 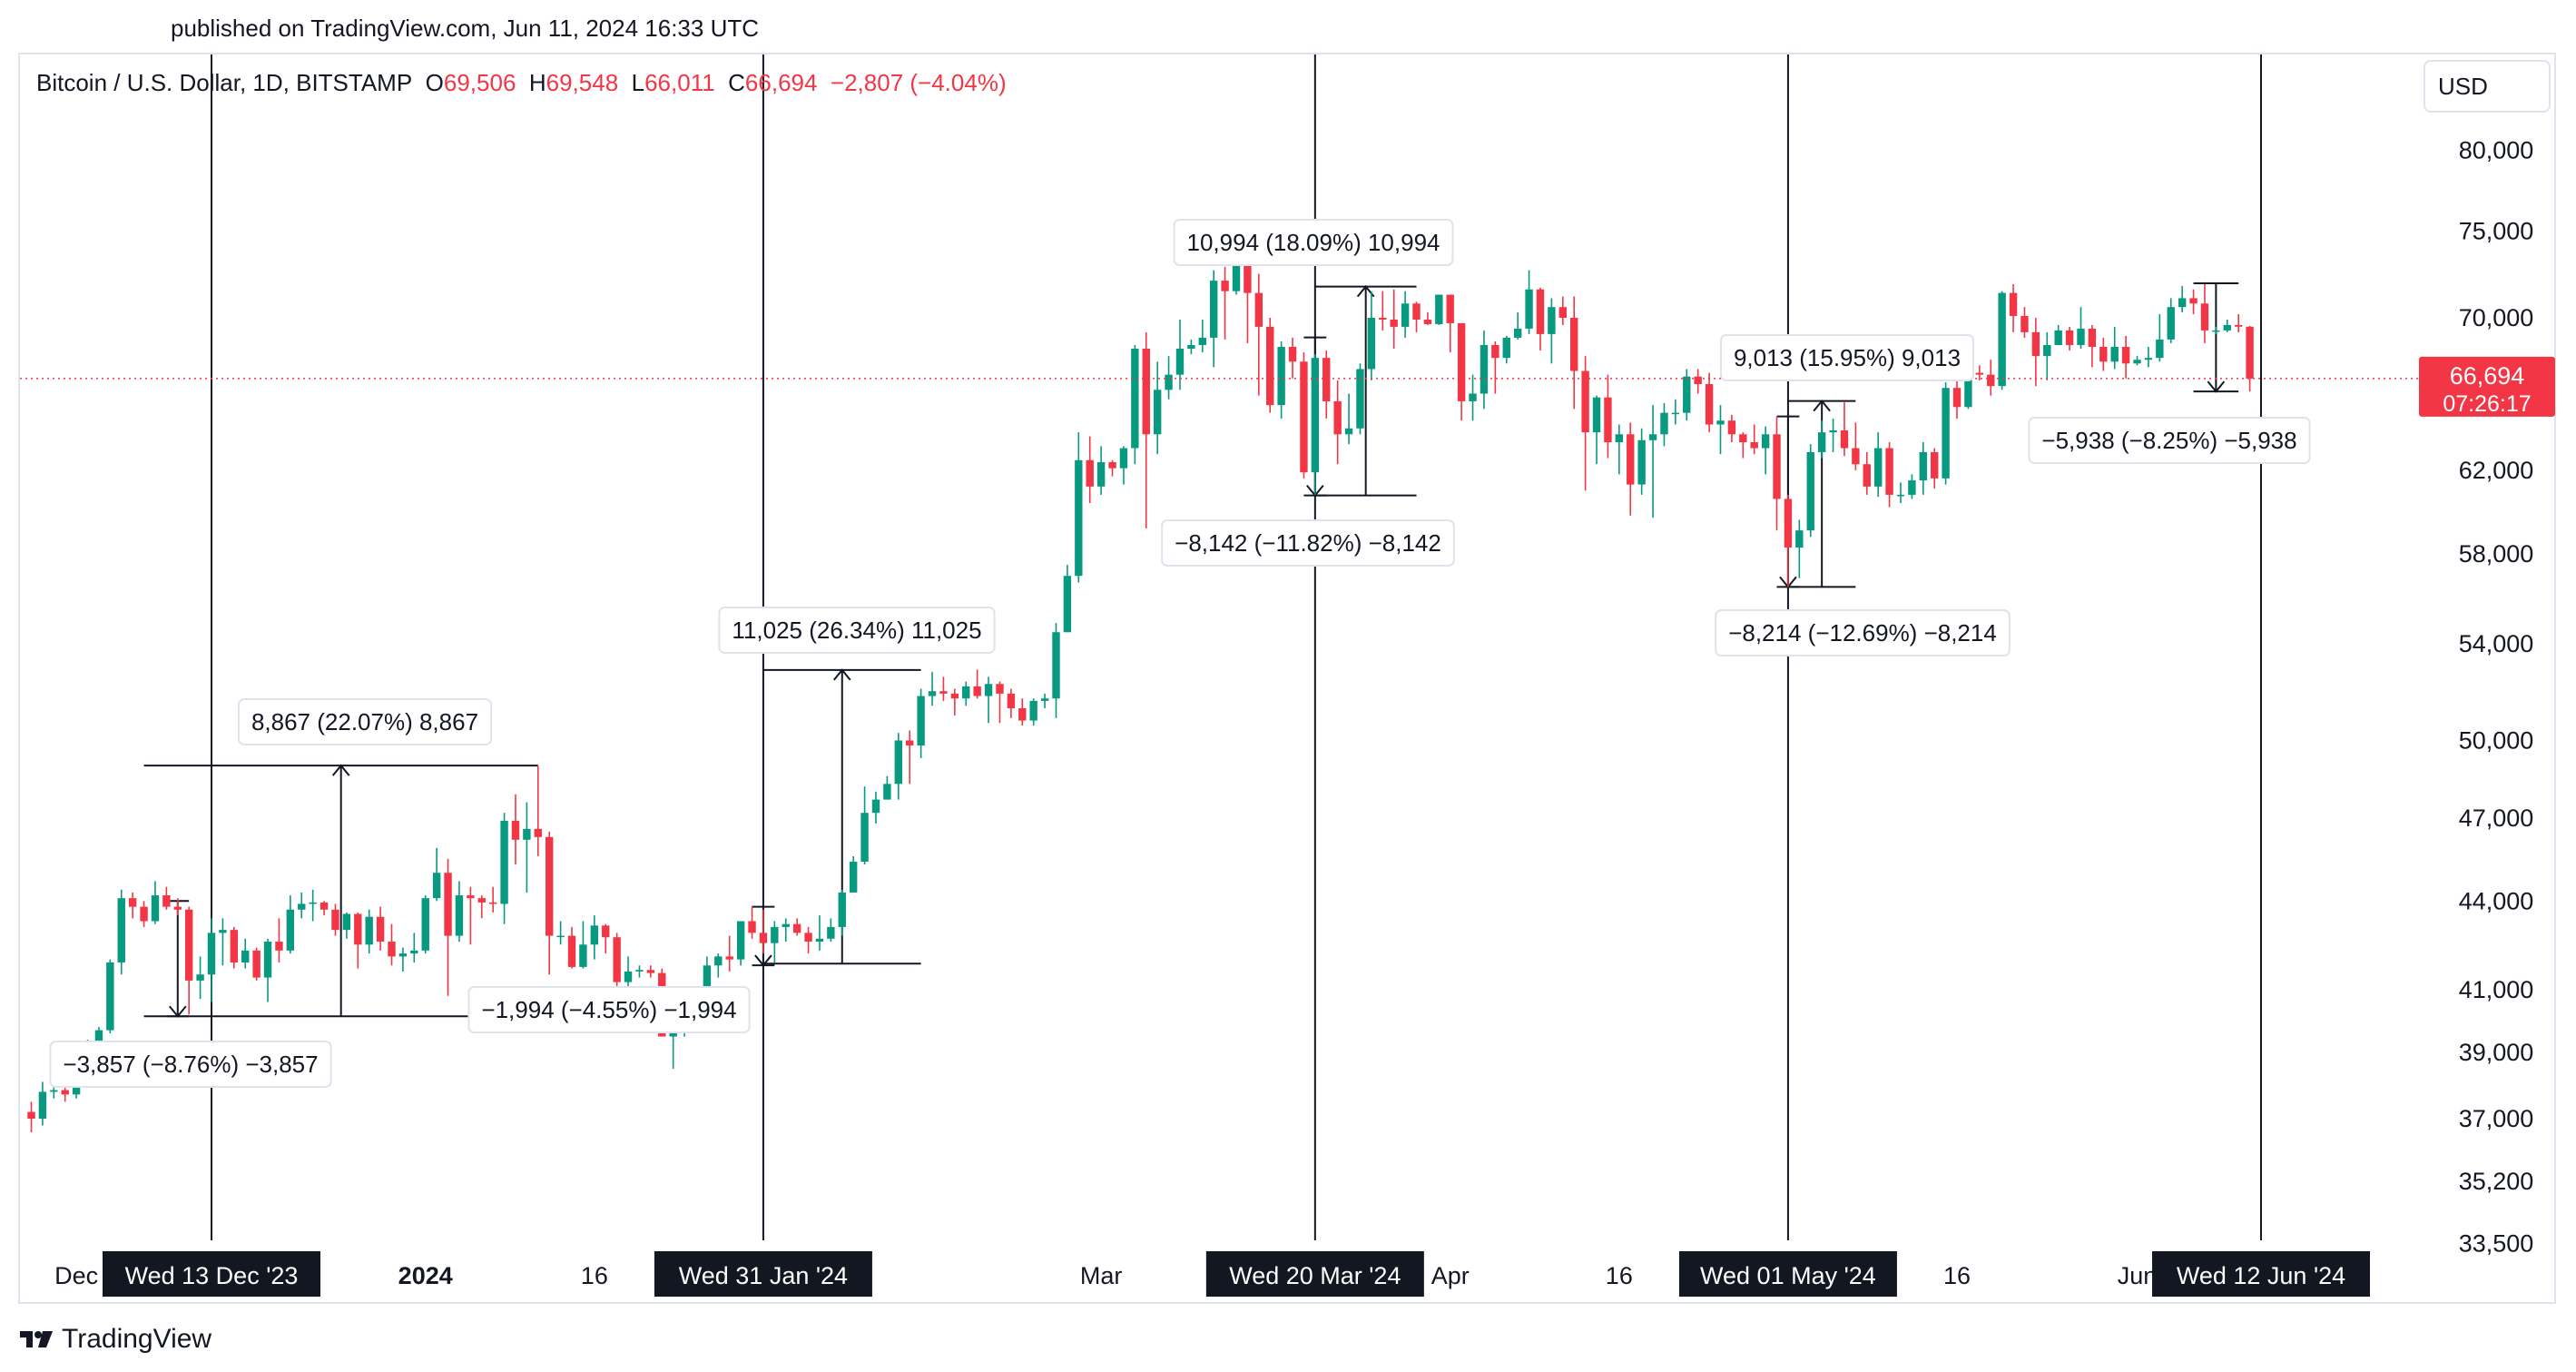 What do you see at coordinates (2496, 1181) in the screenshot?
I see `price-tick-label: 35,200` at bounding box center [2496, 1181].